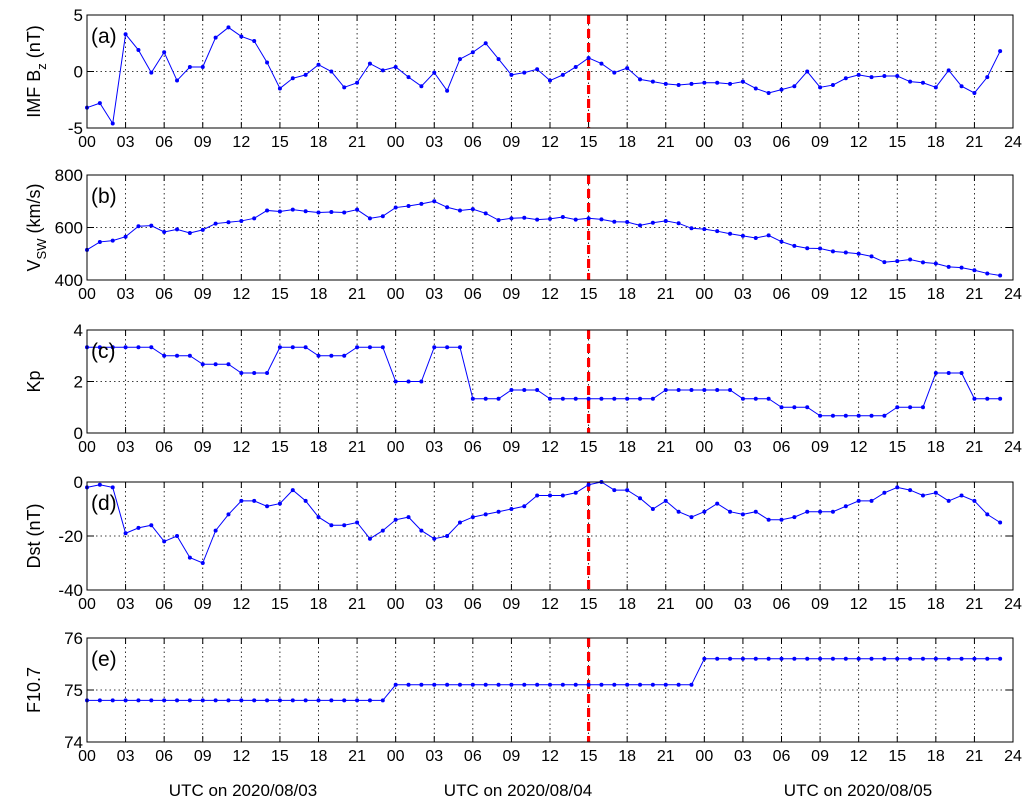  What do you see at coordinates (544, 679) in the screenshot?
I see `f107-series-line` at bounding box center [544, 679].